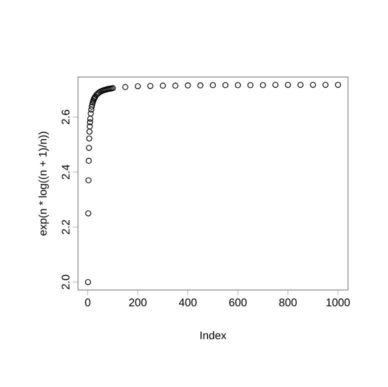 This screenshot has width=388, height=387. I want to click on x-tick-label: 600, so click(238, 302).